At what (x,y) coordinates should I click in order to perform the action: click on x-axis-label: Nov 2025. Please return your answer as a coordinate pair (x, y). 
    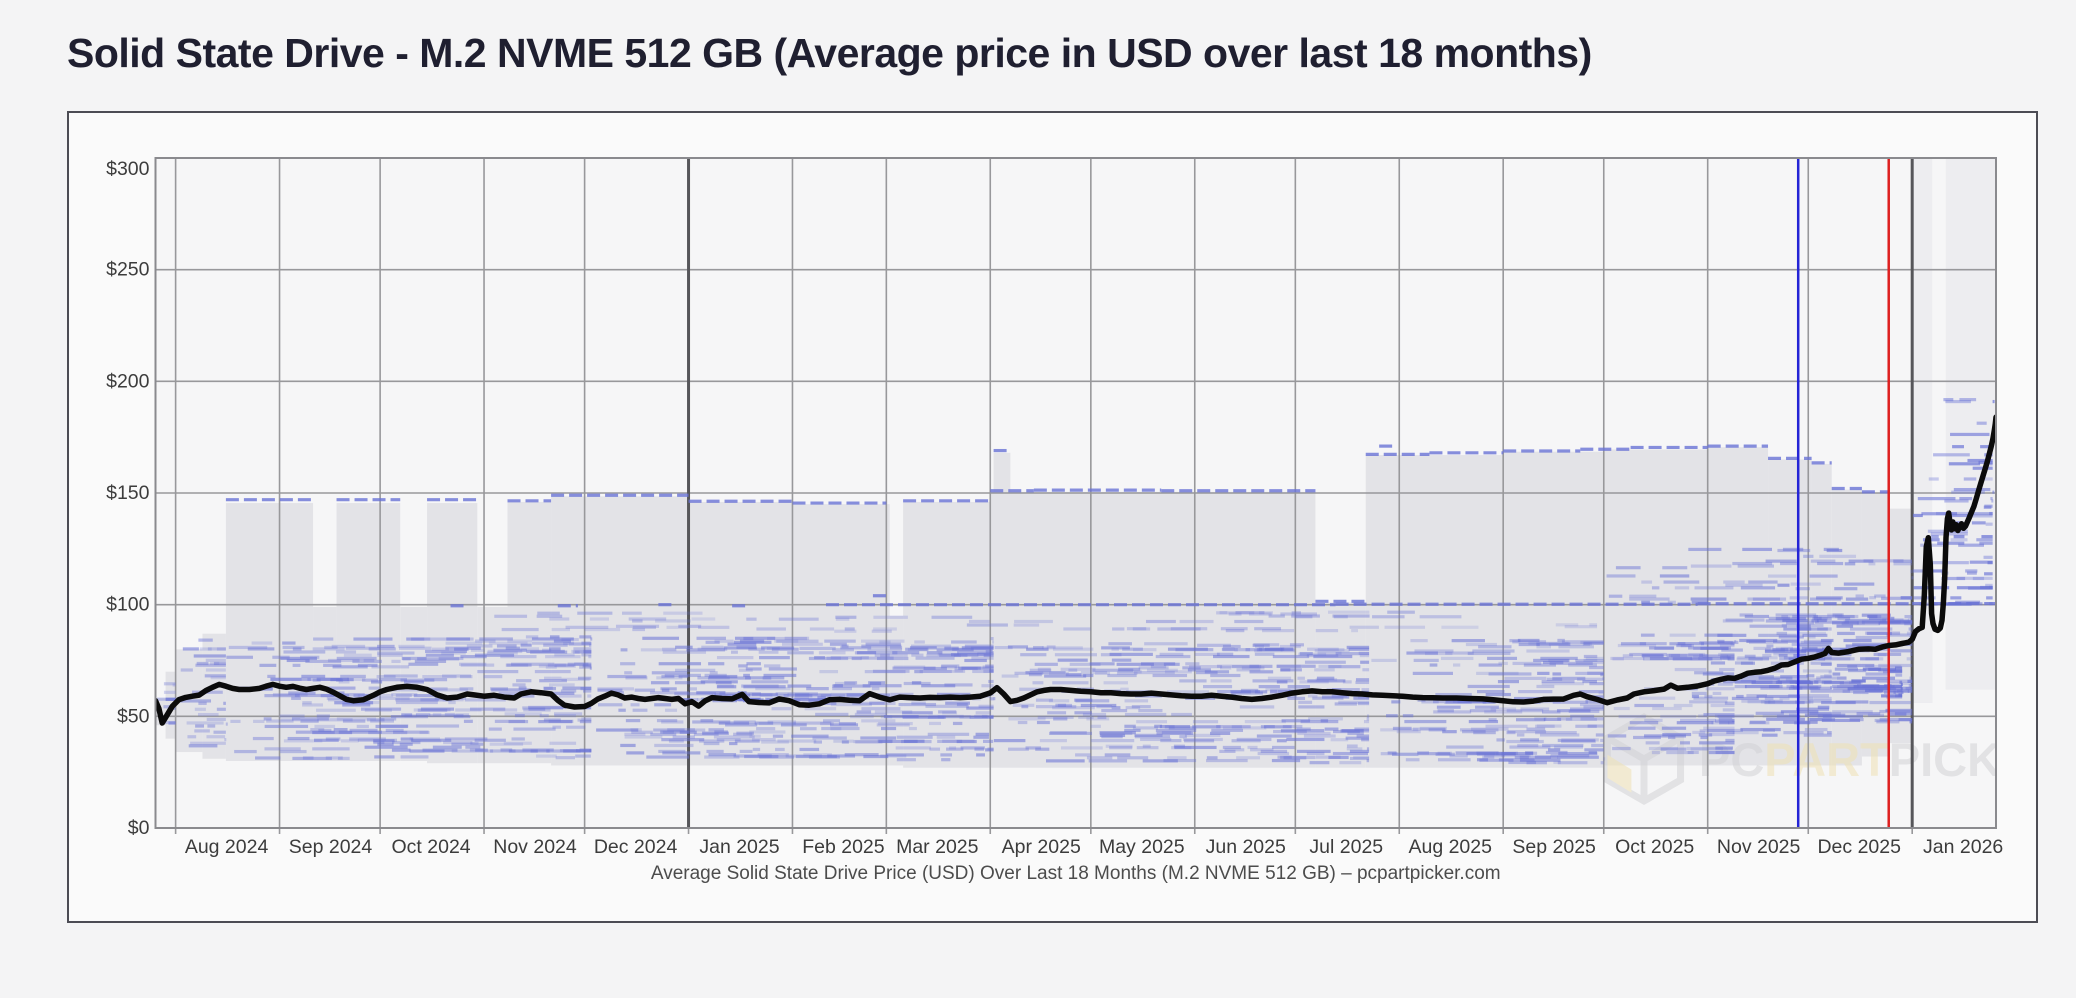
    Looking at the image, I should click on (1759, 847).